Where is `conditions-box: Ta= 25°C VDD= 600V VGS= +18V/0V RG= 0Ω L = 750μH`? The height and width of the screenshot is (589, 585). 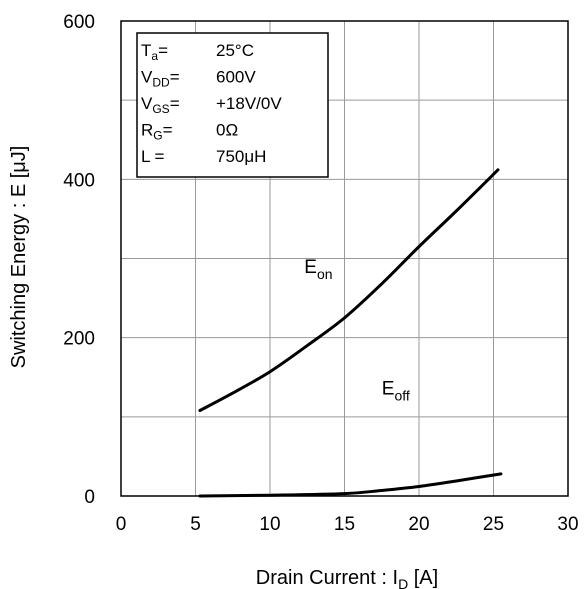 conditions-box: Ta= 25°C VDD= 600V VGS= +18V/0V RG= 0Ω L = 750μH is located at coordinates (232, 105).